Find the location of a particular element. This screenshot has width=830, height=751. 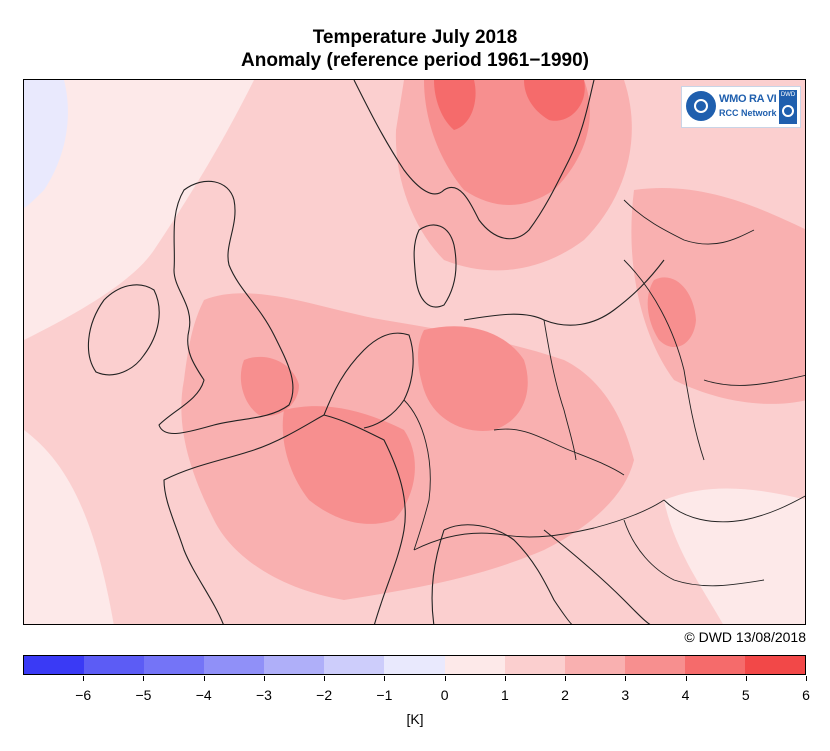

legend-ticks: −6 −5 −4 −3 −2 −1 0 1 2 3 4 5 6 is located at coordinates (416, 690).